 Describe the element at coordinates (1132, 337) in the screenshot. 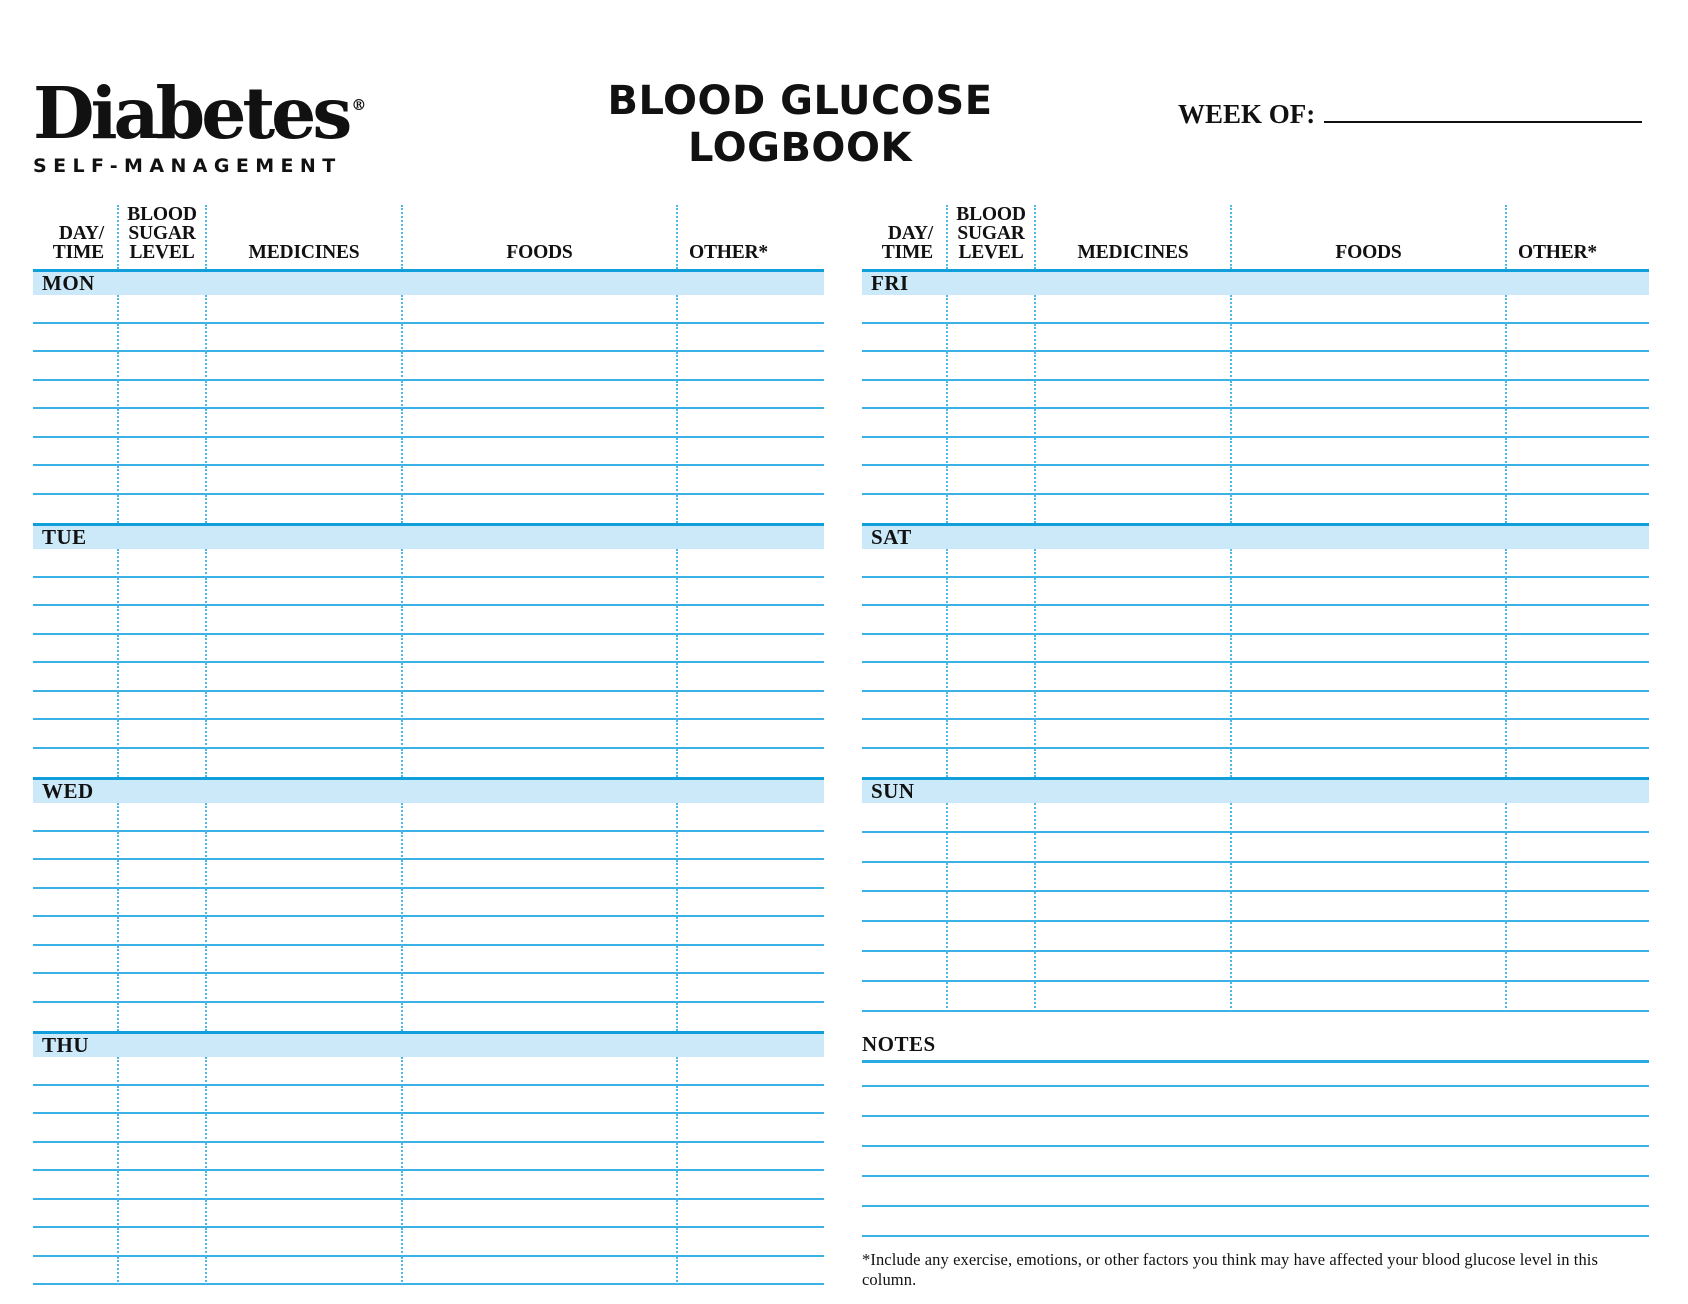

I see `log-cell-fri-r2-medicines` at that location.